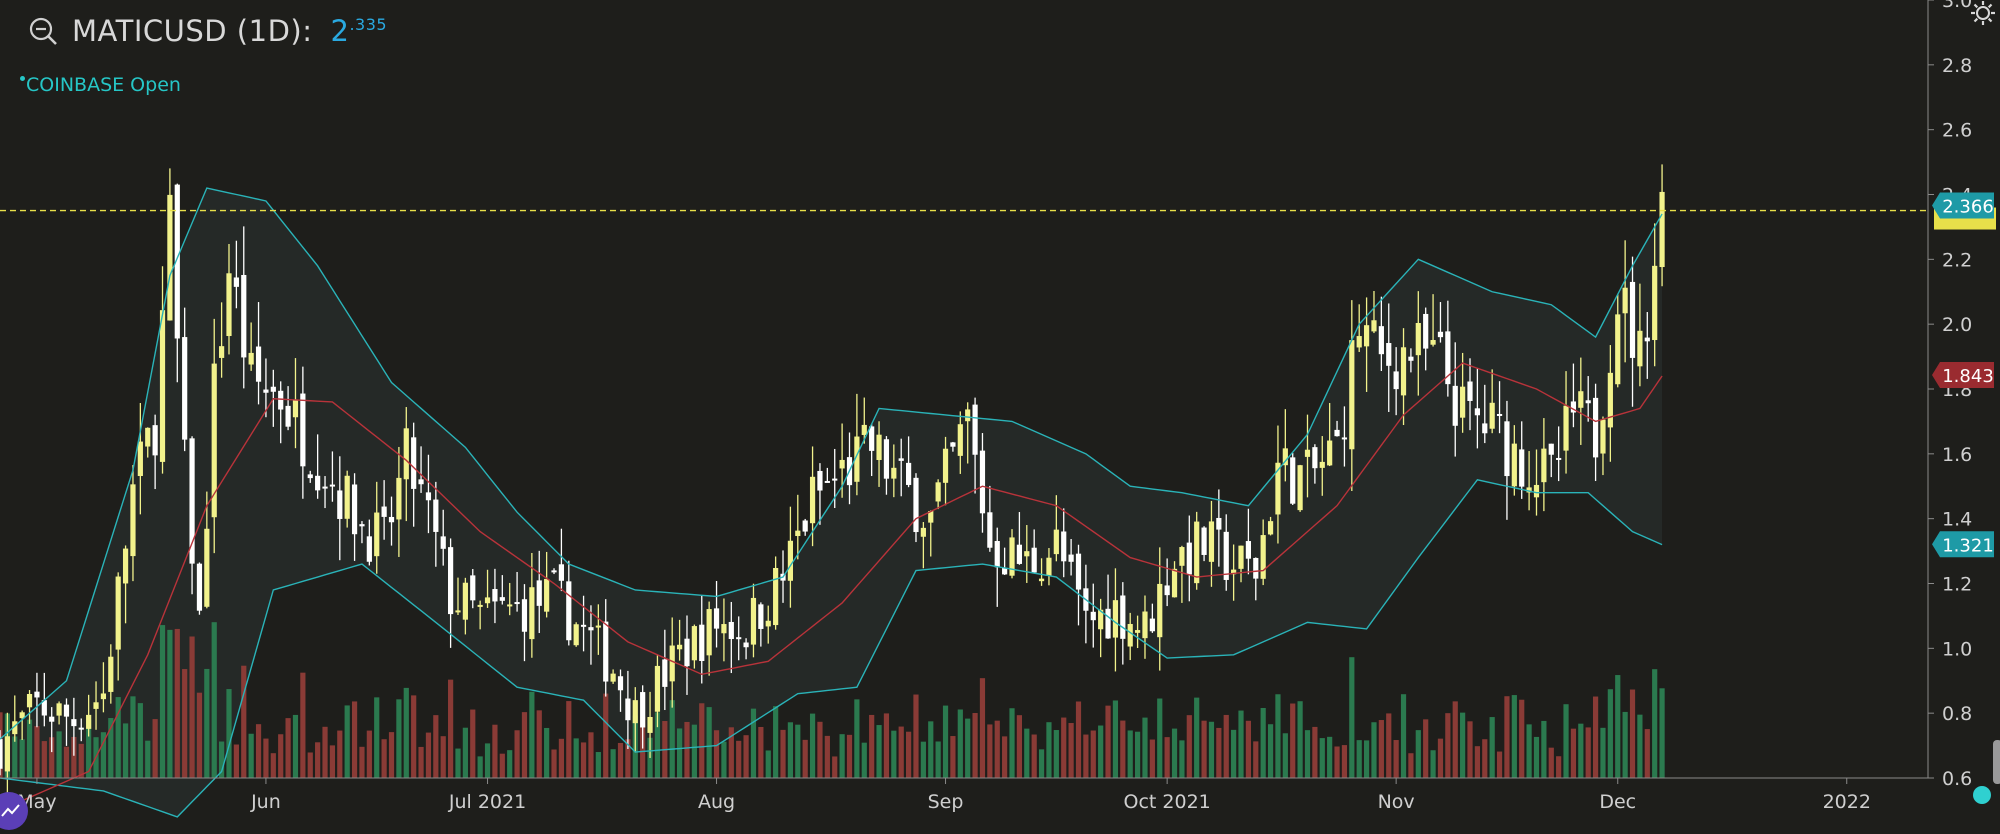  What do you see at coordinates (1949, 395) in the screenshot?
I see `price-axis: 0.60.81.01.21.41.61.82.02.22.42.62.83.0` at bounding box center [1949, 395].